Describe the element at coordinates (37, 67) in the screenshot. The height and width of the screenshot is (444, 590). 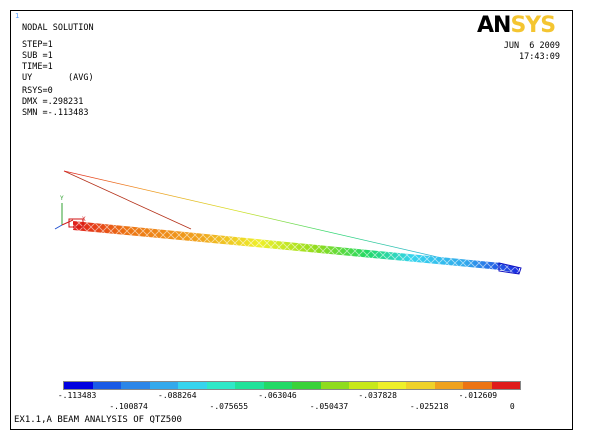
I see `time-label: TIME=1` at that location.